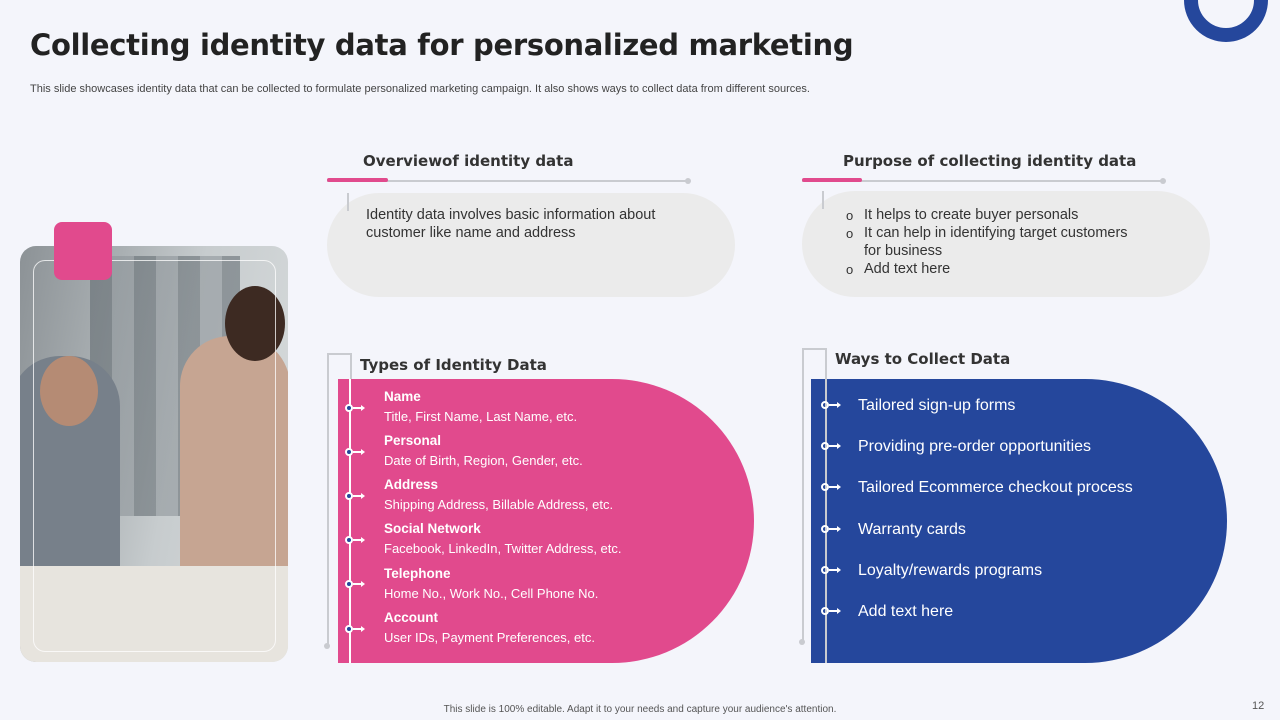 The width and height of the screenshot is (1280, 720). What do you see at coordinates (327, 646) in the screenshot?
I see `types-timeline-dot` at bounding box center [327, 646].